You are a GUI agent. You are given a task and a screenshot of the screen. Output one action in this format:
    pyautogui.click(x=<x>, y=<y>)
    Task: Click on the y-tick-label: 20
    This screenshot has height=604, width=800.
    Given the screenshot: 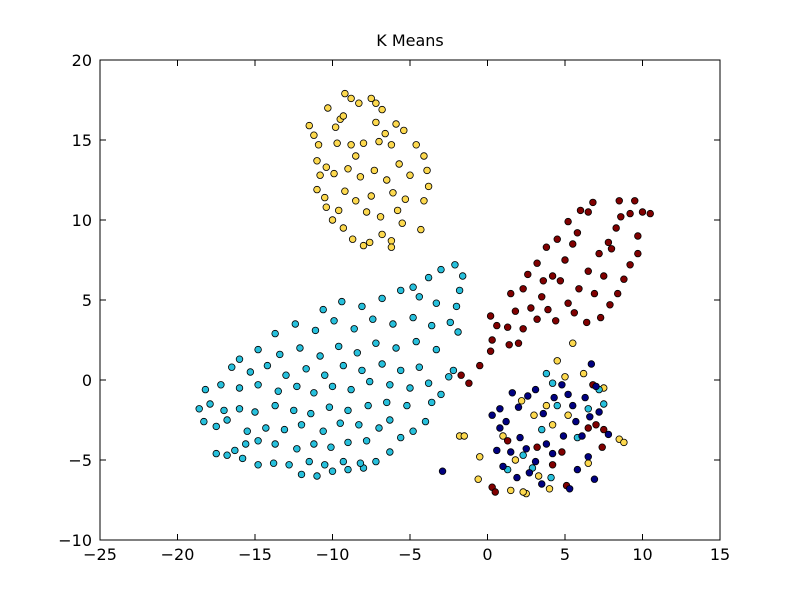 What is the action you would take?
    pyautogui.click(x=82, y=60)
    